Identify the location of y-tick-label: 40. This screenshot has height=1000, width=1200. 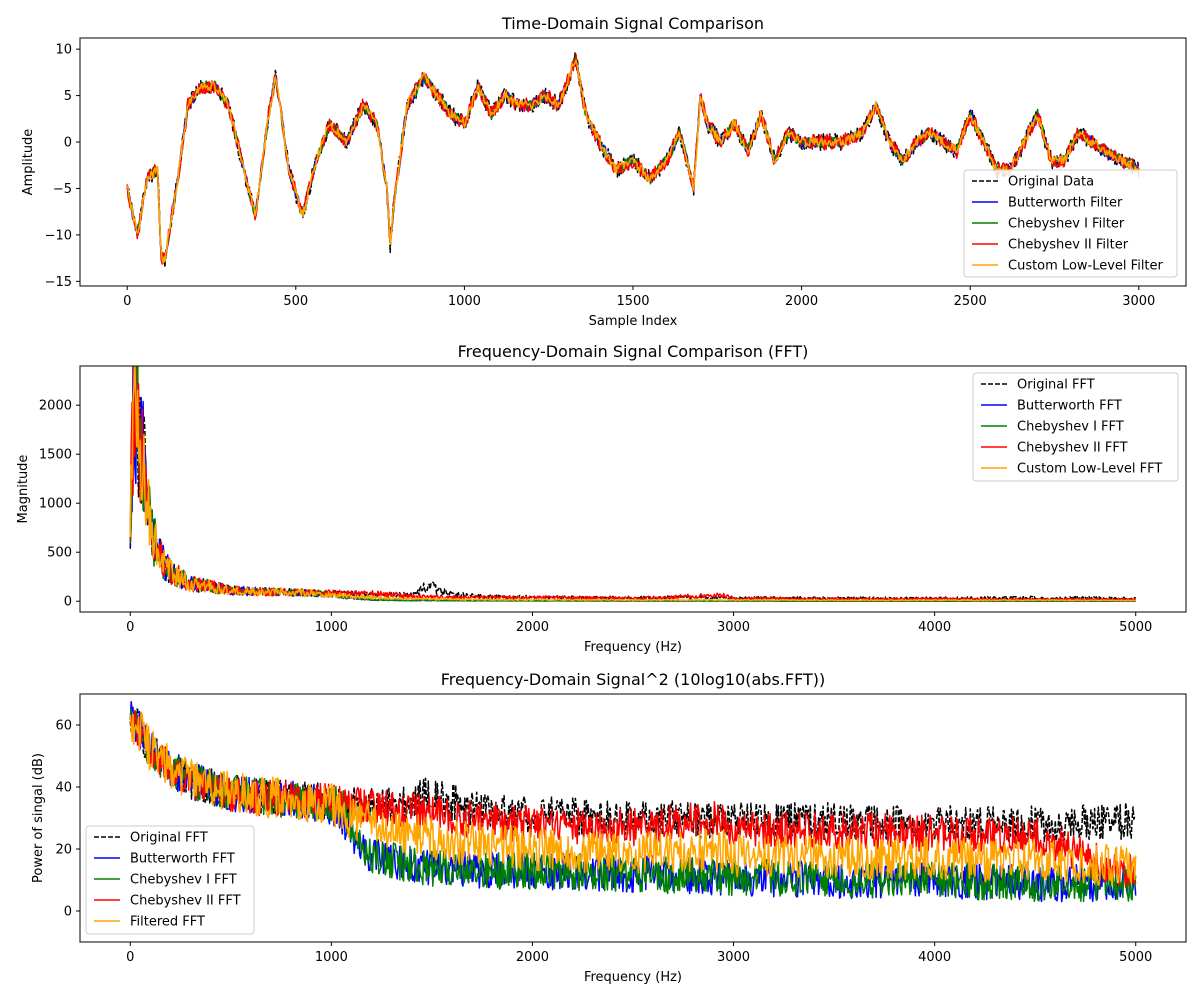
(63, 788).